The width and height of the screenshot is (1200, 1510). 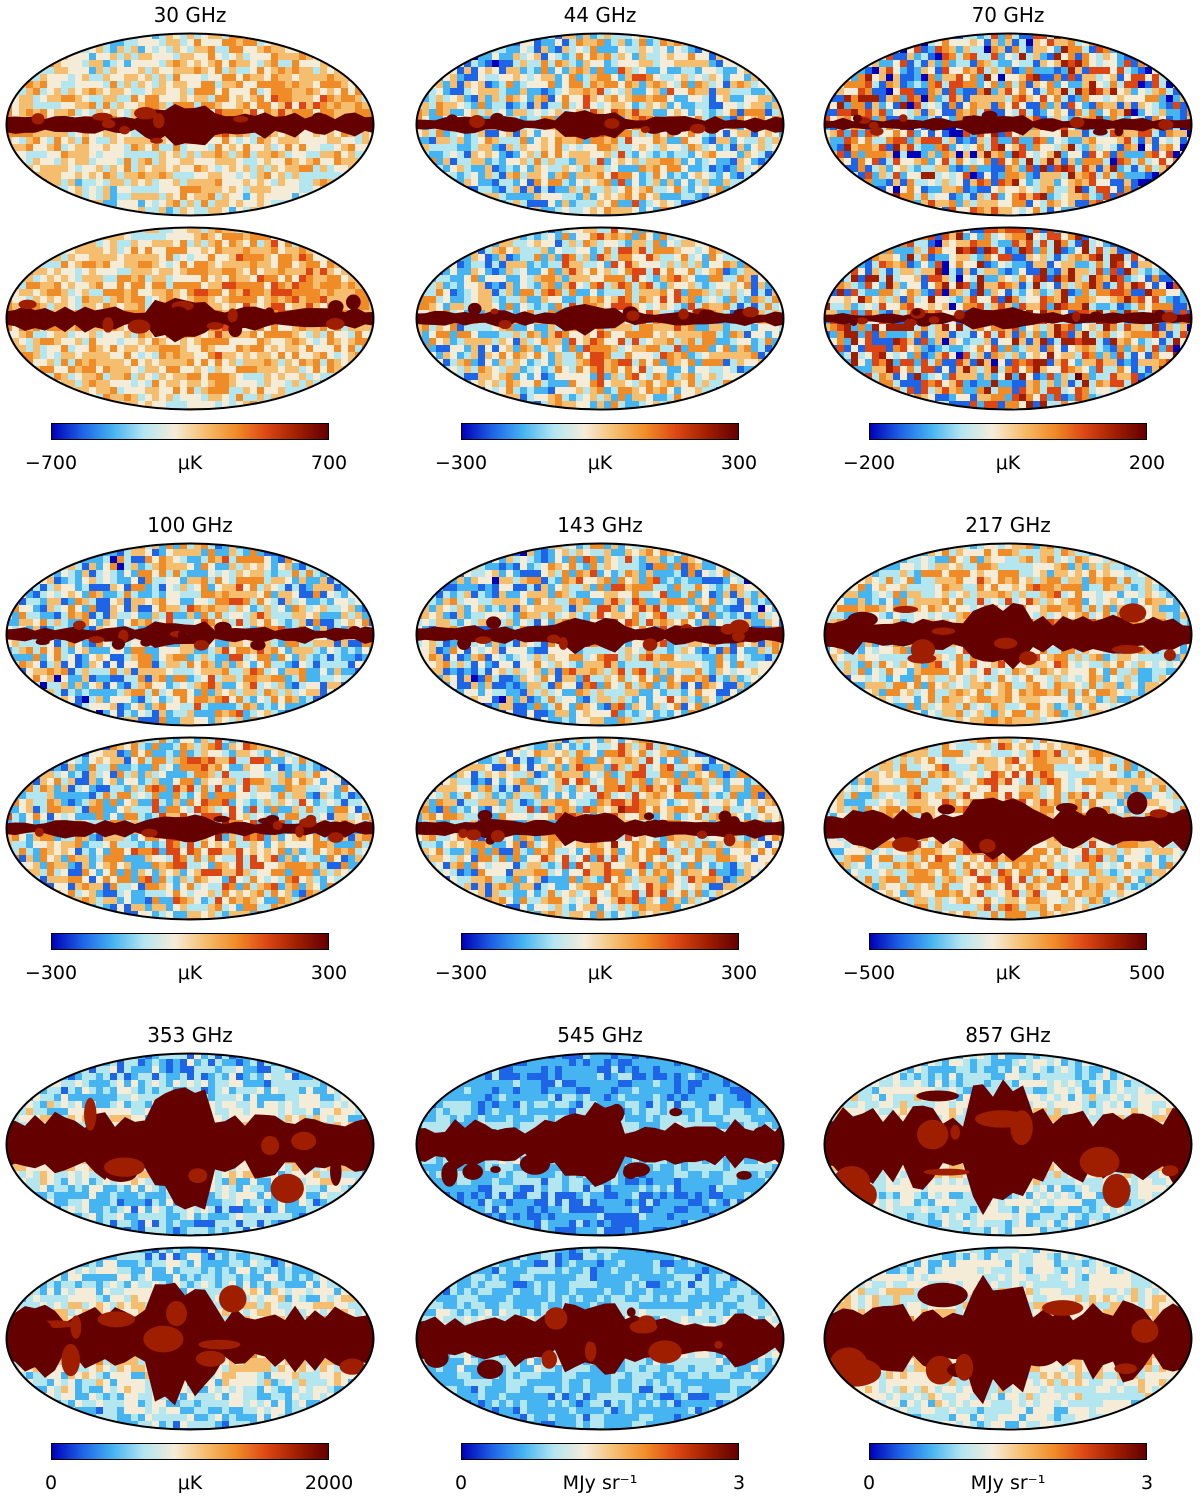 I want to click on colorbar-max-label: 2000, so click(x=329, y=1483).